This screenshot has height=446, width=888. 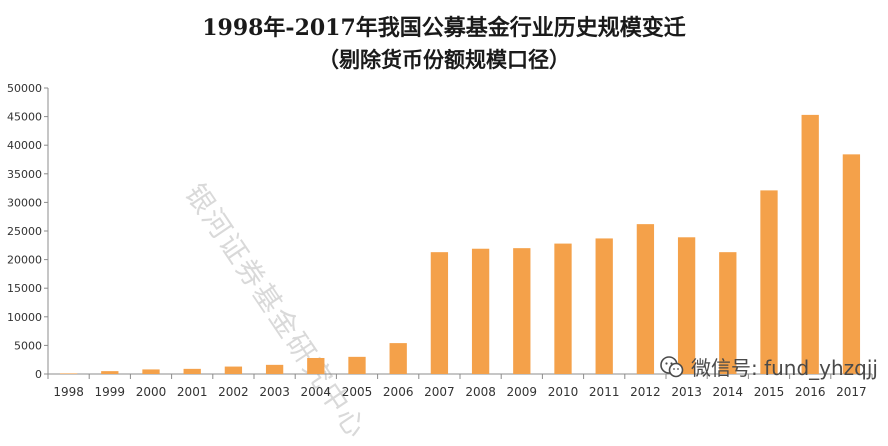 What do you see at coordinates (444, 28) in the screenshot?
I see `chart-title: 1998年-2017年我国公募基金行业历史规模变迁` at bounding box center [444, 28].